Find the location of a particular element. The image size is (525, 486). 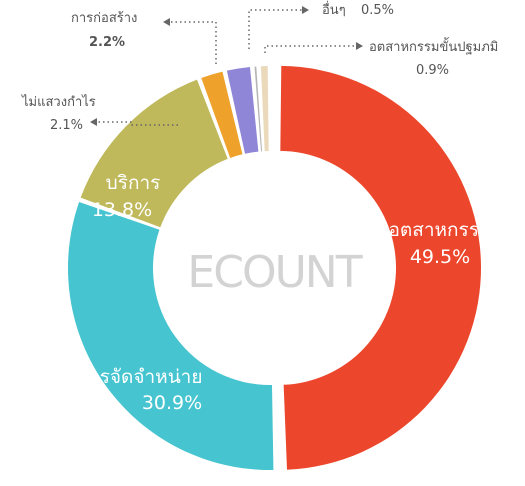

value-nonprofit: 2.1% is located at coordinates (66, 125).